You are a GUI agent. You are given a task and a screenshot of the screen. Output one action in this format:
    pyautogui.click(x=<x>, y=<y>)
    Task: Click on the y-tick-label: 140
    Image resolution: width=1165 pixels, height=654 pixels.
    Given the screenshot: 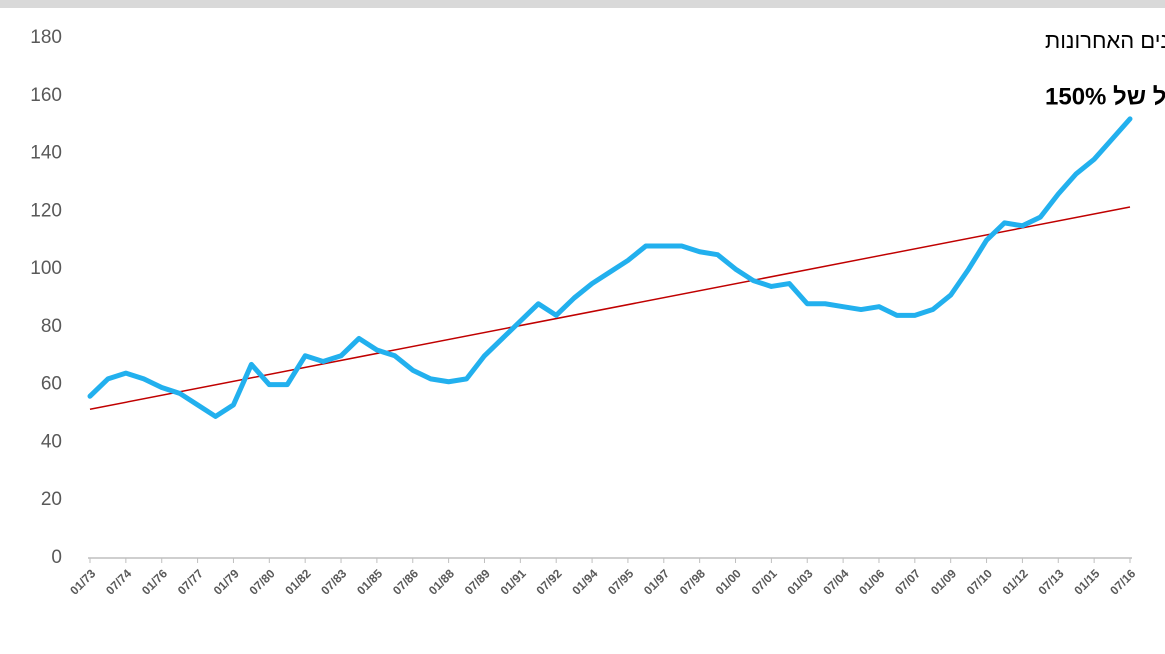 What is the action you would take?
    pyautogui.click(x=46, y=153)
    